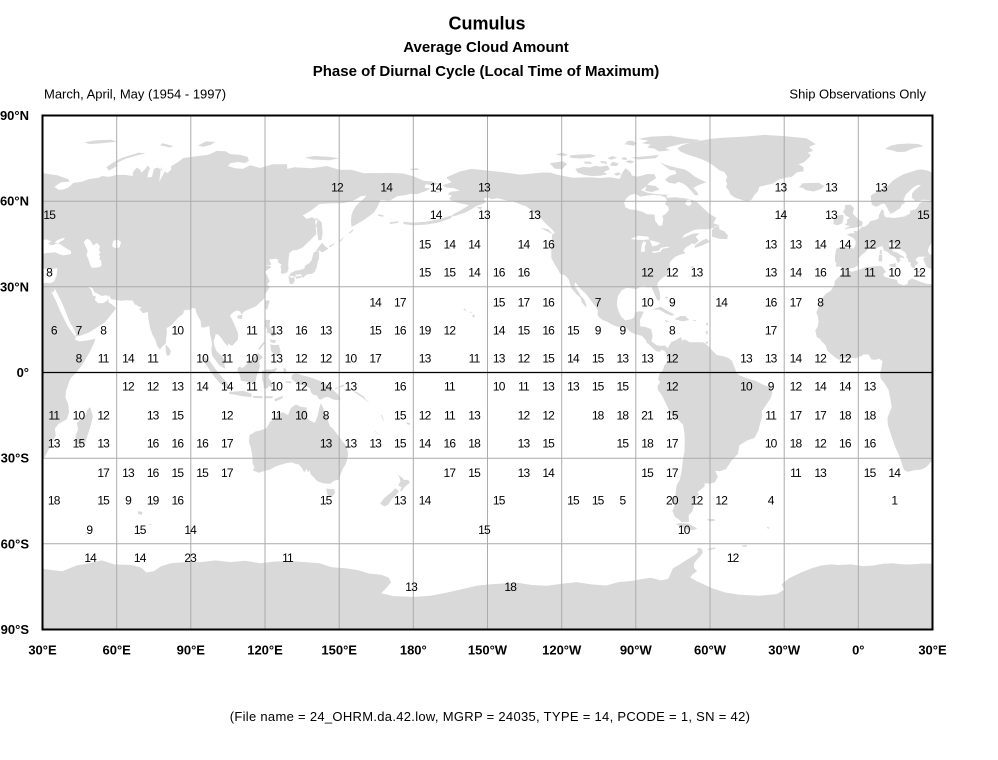 This screenshot has width=998, height=760. I want to click on svg-text: 90°S, so click(15, 629).